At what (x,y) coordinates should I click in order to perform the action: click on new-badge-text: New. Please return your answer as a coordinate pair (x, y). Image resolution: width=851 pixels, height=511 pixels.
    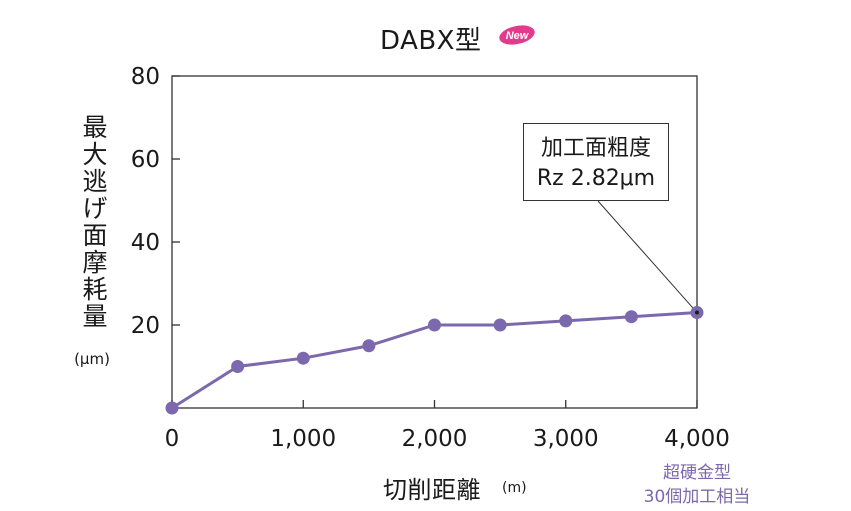
    Looking at the image, I should click on (518, 36).